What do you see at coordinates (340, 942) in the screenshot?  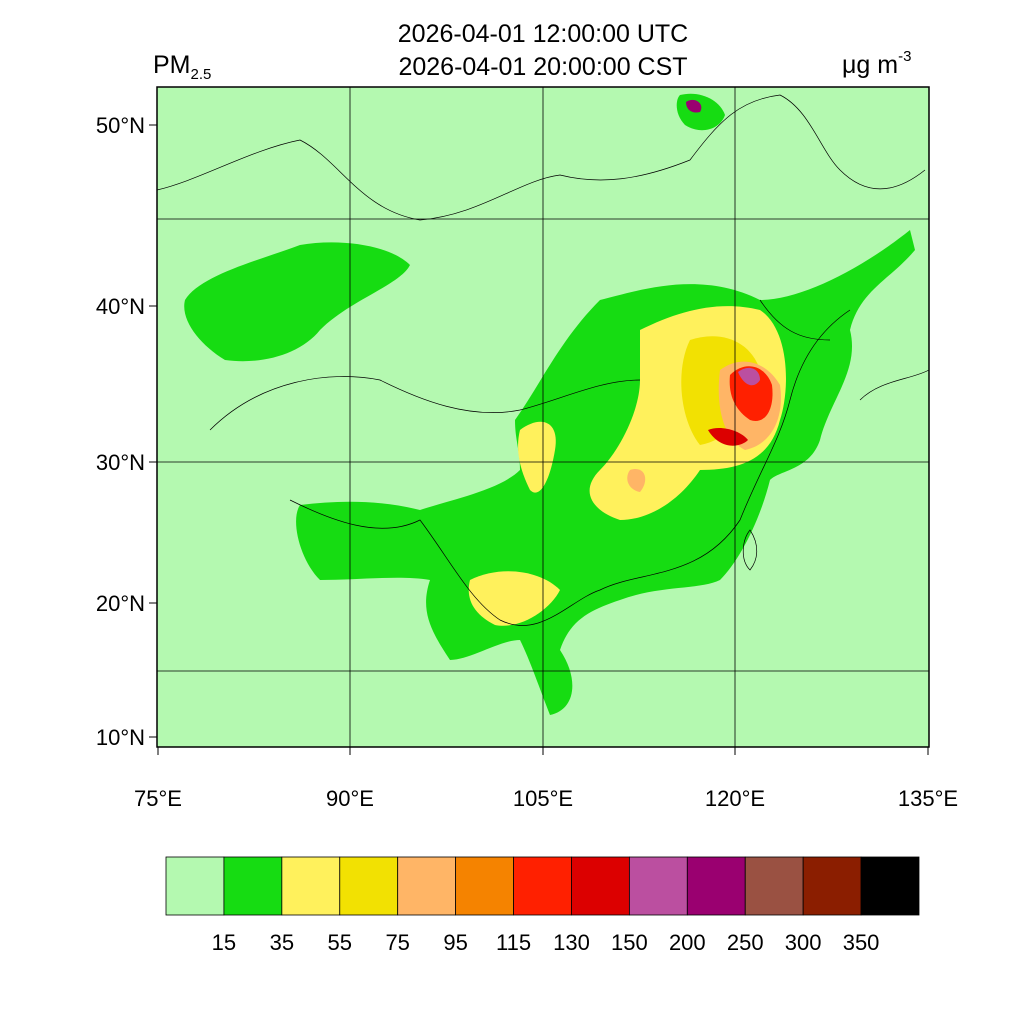 I see `colorbar-label: 55` at bounding box center [340, 942].